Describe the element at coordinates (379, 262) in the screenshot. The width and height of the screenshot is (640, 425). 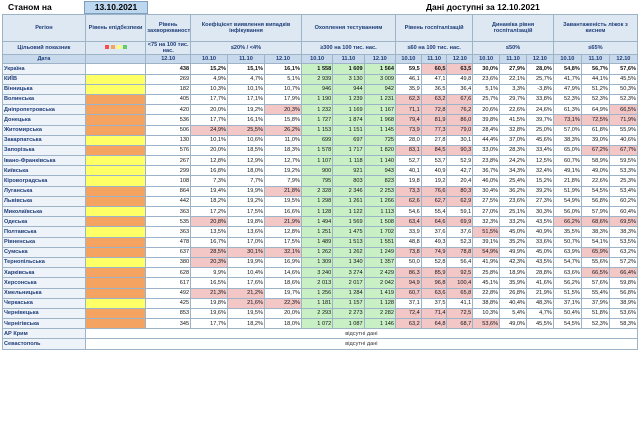
I see `testing-cell: 1 357` at that location.